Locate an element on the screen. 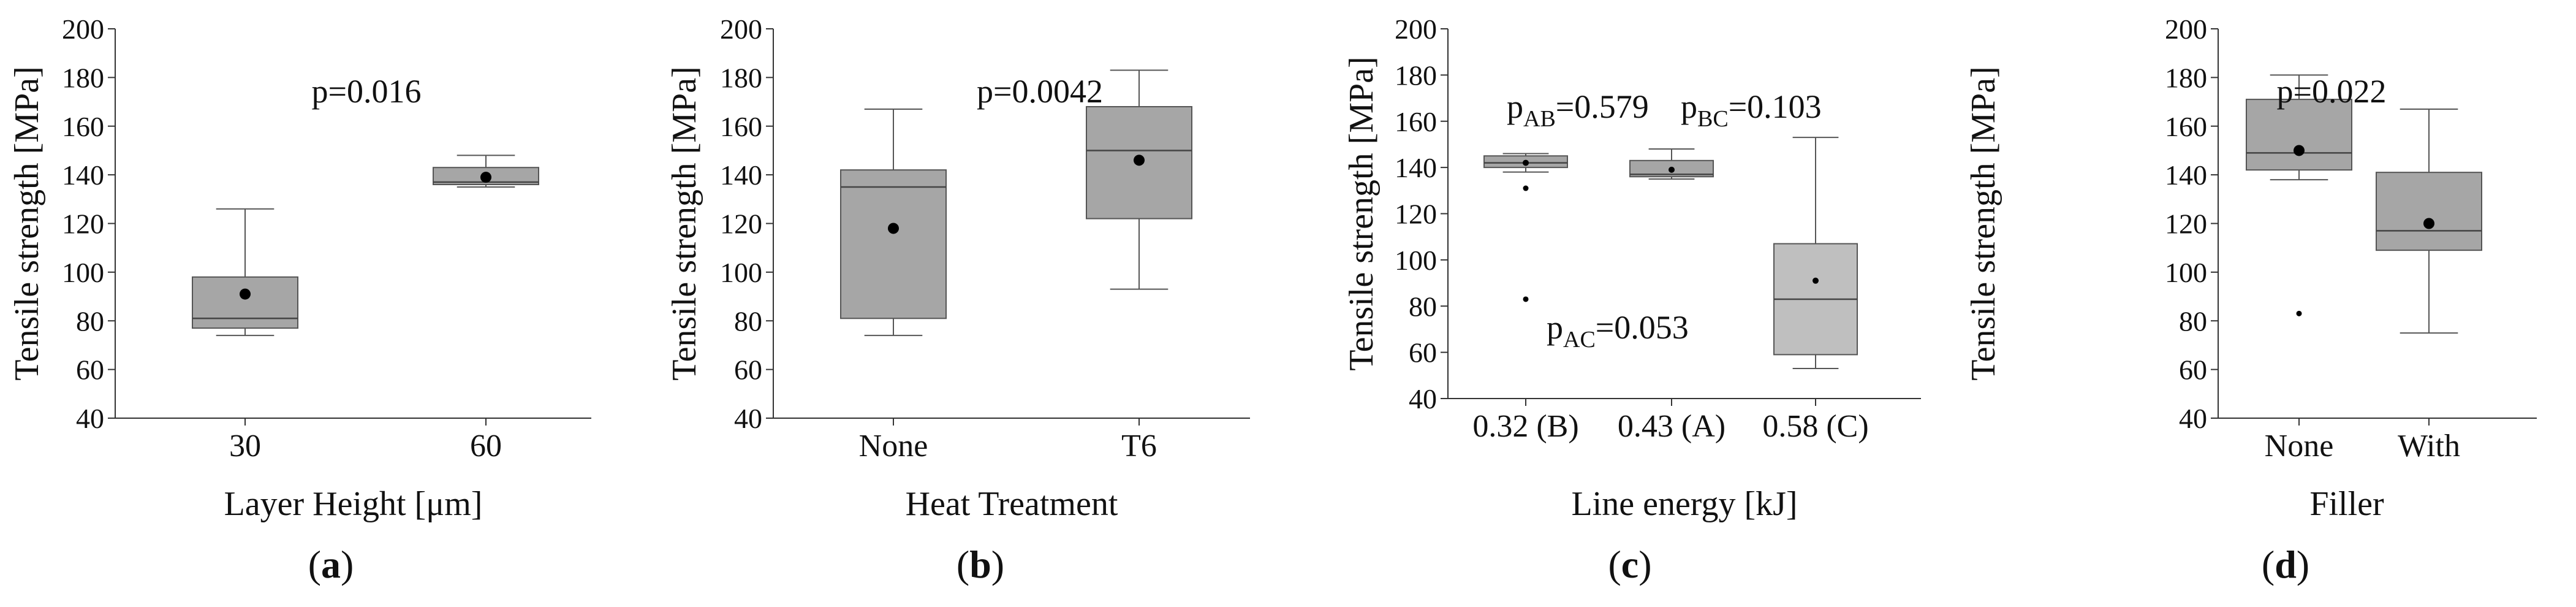  x-tick-label: 0.58 (C) is located at coordinates (1815, 426).